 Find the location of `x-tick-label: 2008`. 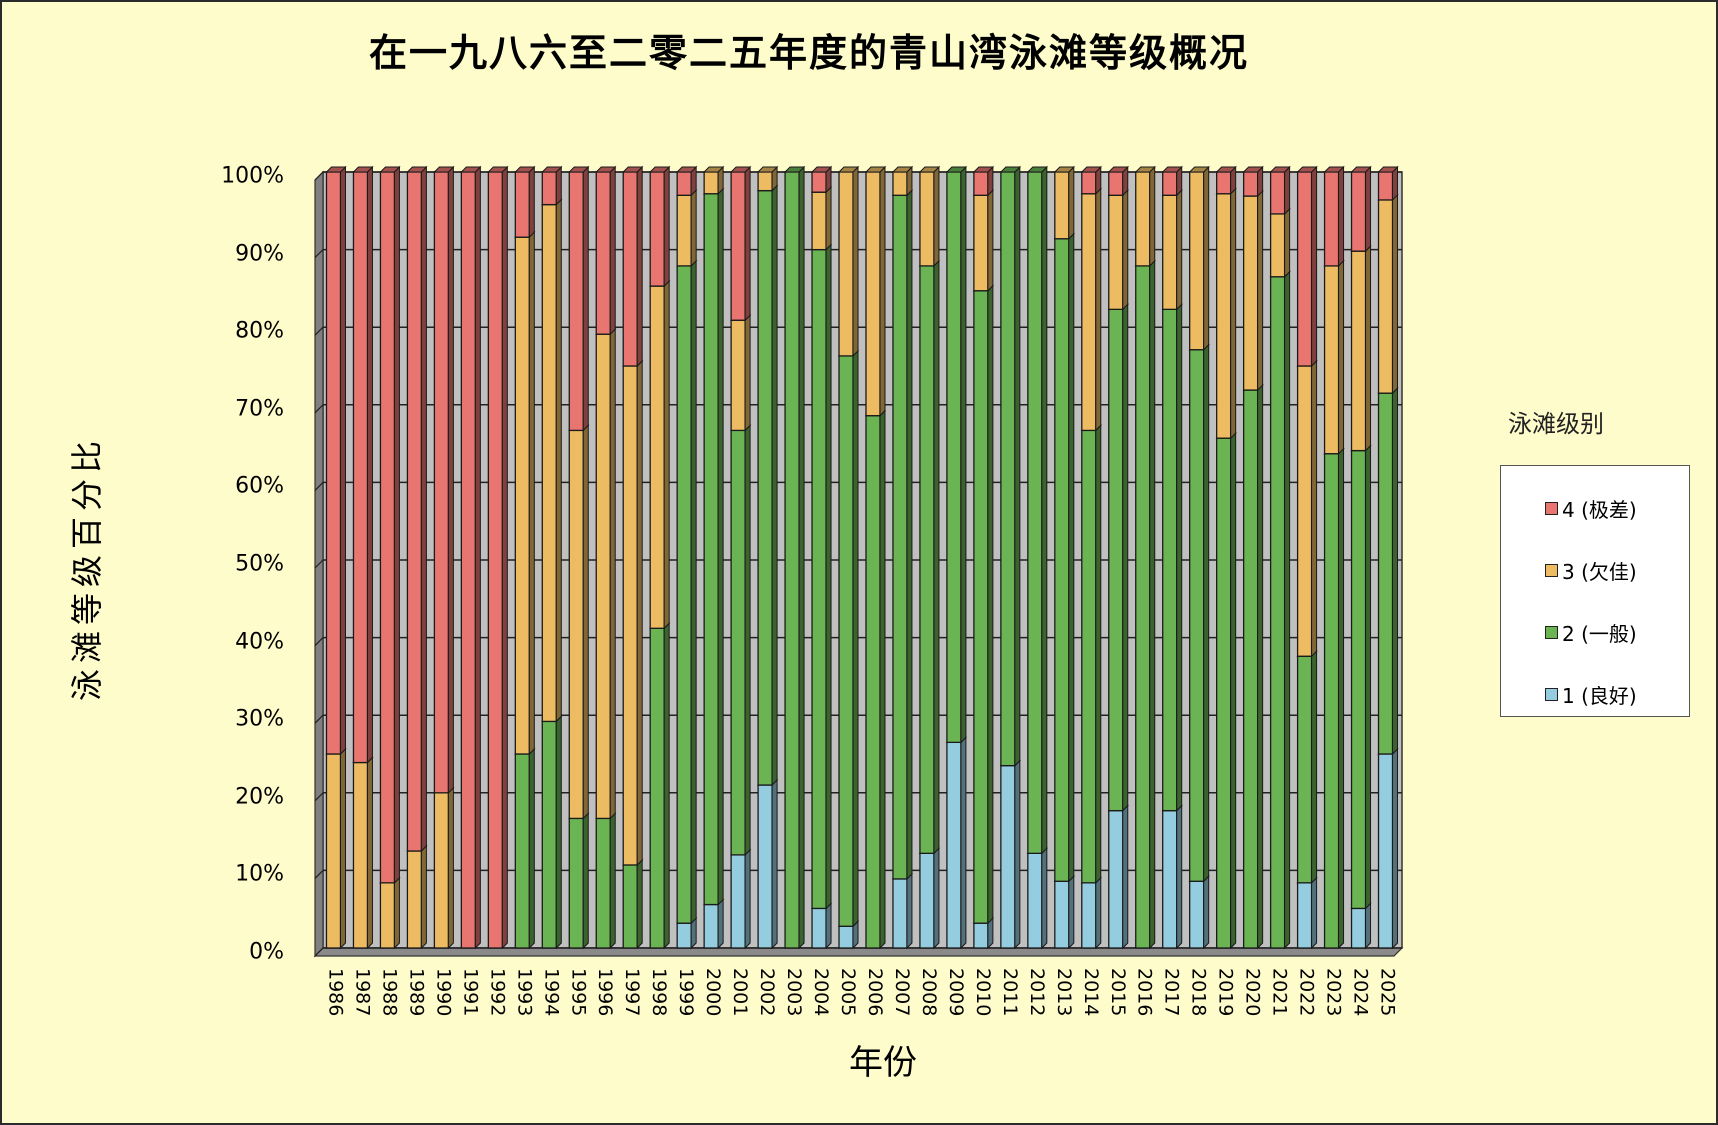

x-tick-label: 2008 is located at coordinates (928, 992).